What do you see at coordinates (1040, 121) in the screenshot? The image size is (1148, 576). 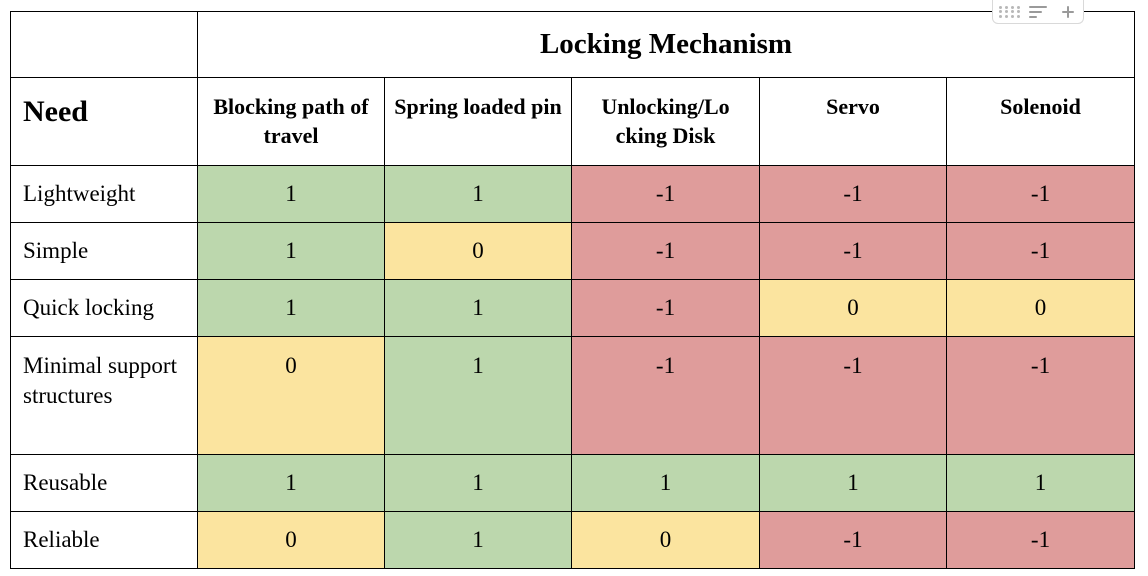 I see `column-header-solenoid: Solenoid` at bounding box center [1040, 121].